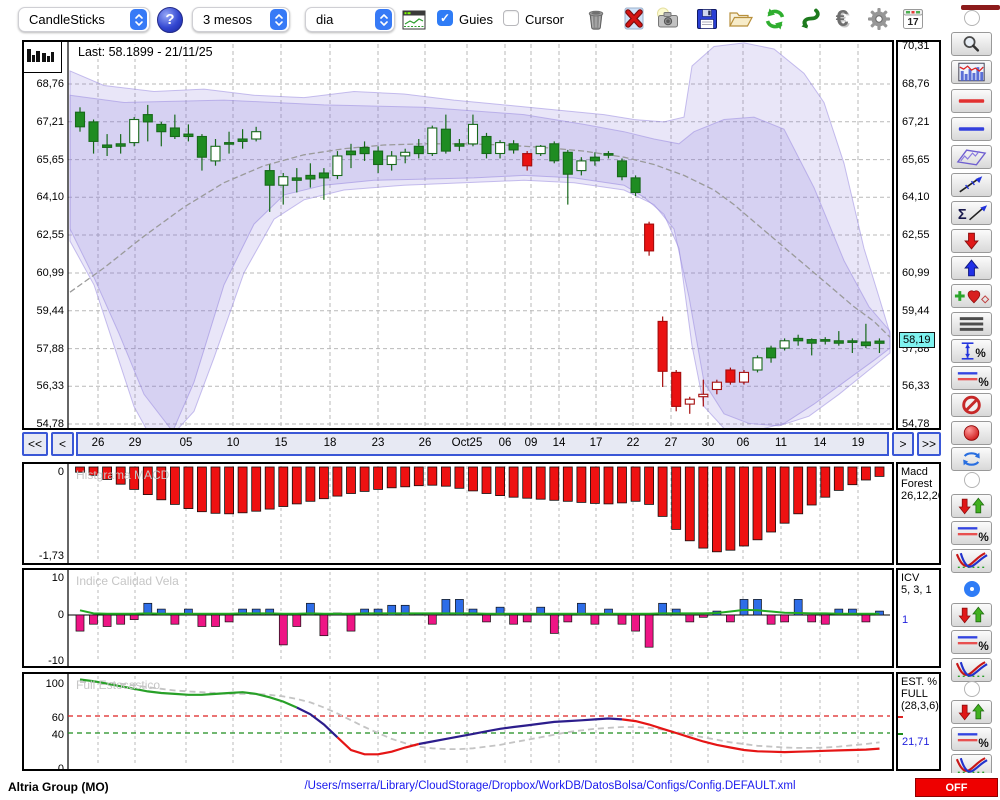 This screenshot has height=800, width=1000. Describe the element at coordinates (425, 443) in the screenshot. I see `x-axis-tick-label: 26` at that location.